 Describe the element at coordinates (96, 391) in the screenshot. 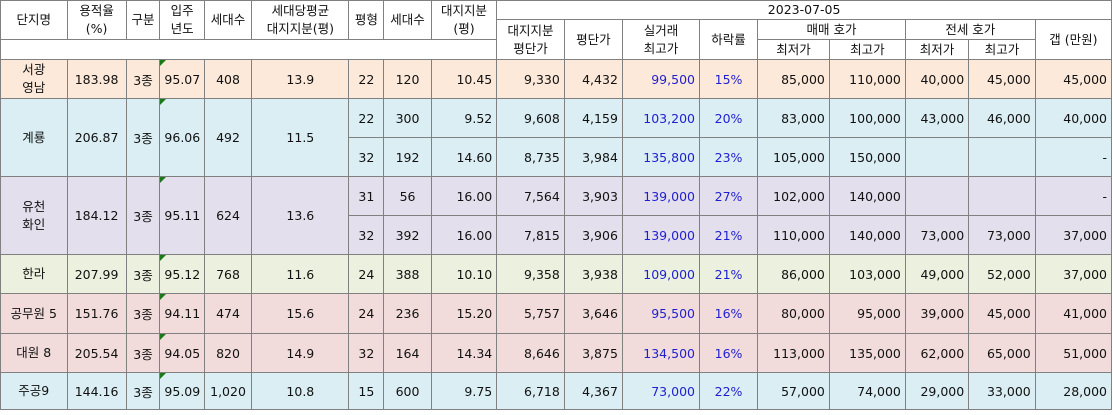

I see `far-value: 144.16` at that location.